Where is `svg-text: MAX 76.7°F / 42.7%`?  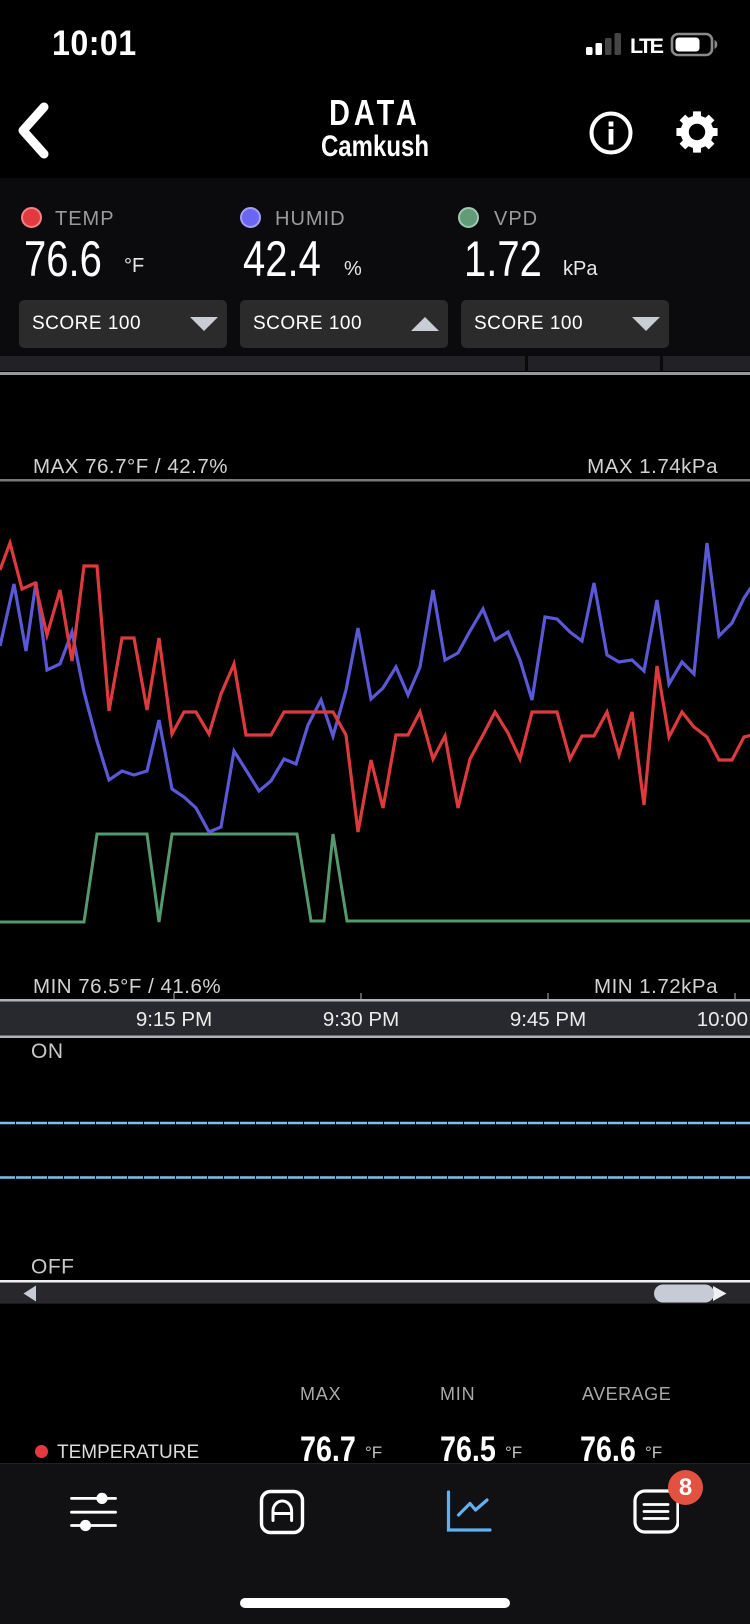 svg-text: MAX 76.7°F / 42.7% is located at coordinates (130, 466).